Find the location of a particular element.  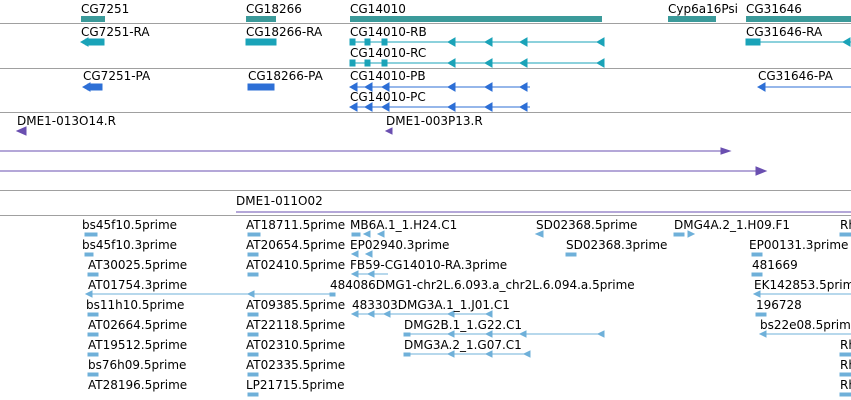

gene-track-glyphs is located at coordinates (466, 19).